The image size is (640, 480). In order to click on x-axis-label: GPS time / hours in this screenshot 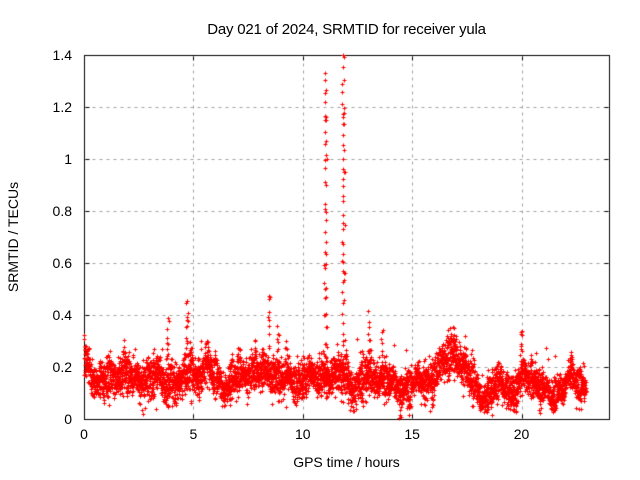, I will do `click(346, 462)`.